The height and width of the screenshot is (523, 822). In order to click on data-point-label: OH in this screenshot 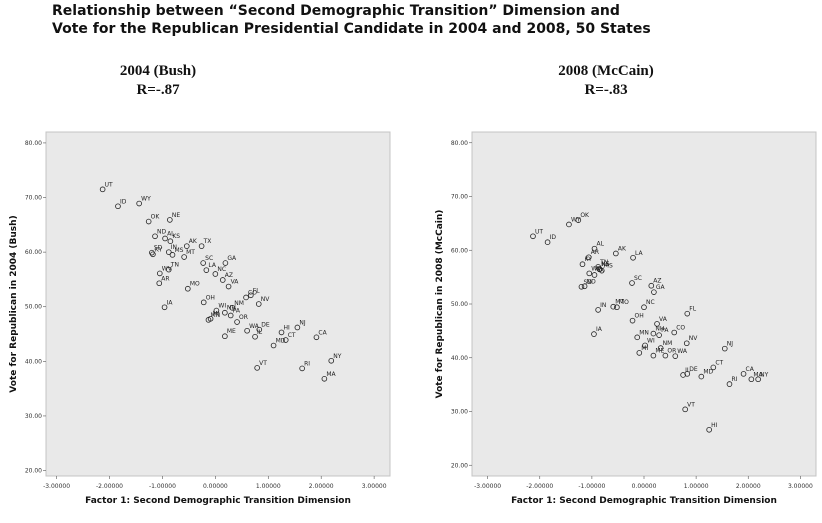, I will do `click(210, 297)`.